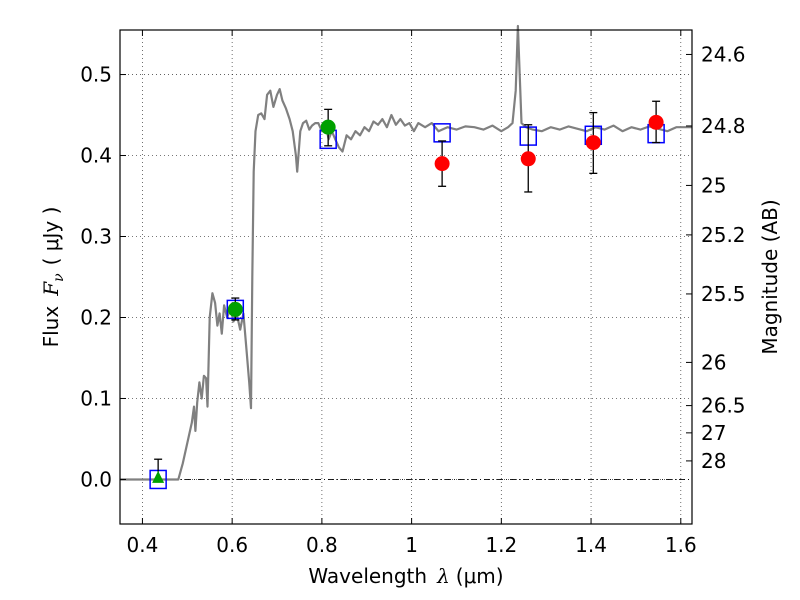  I want to click on x-axis-label-text: Wavelength, so click(367, 576).